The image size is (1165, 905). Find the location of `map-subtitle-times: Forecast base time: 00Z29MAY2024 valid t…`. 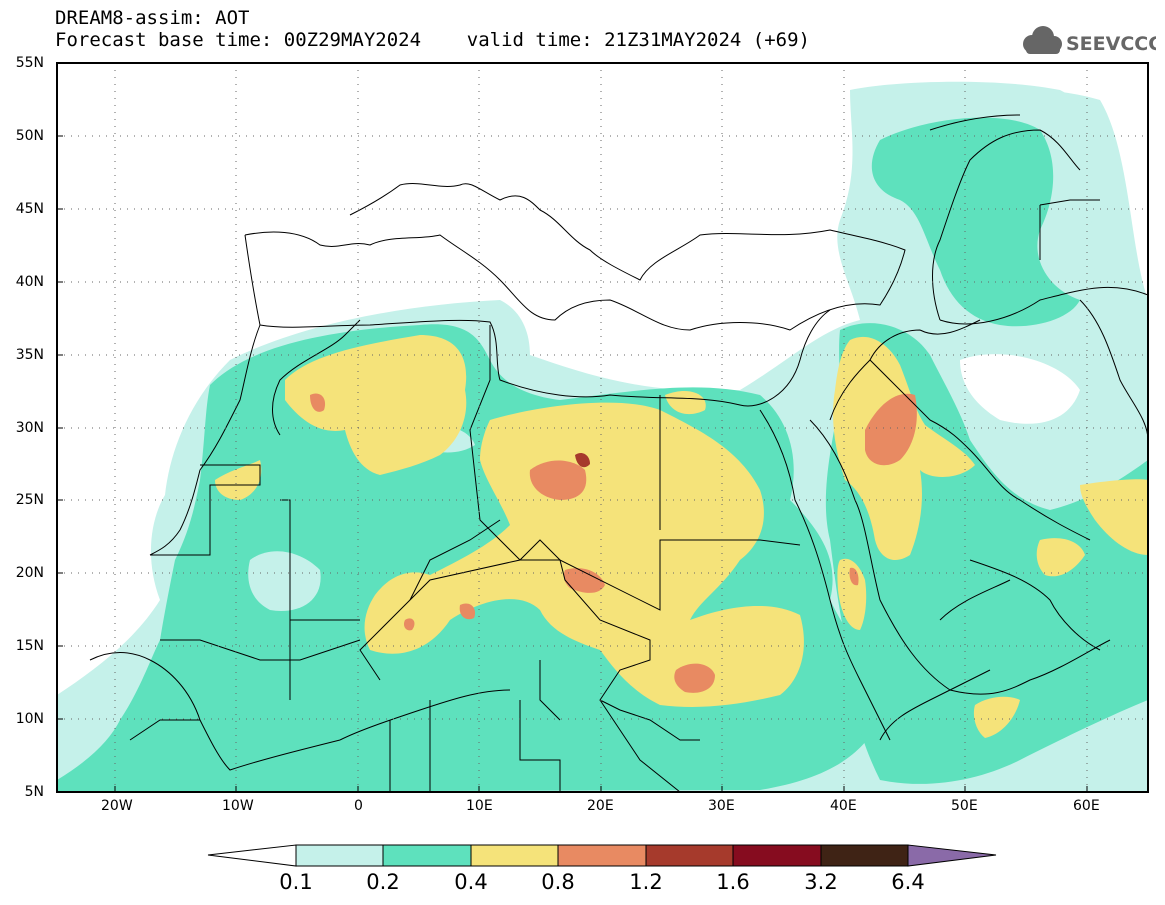

map-subtitle-times: Forecast base time: 00Z29MAY2024 valid t… is located at coordinates (432, 40).